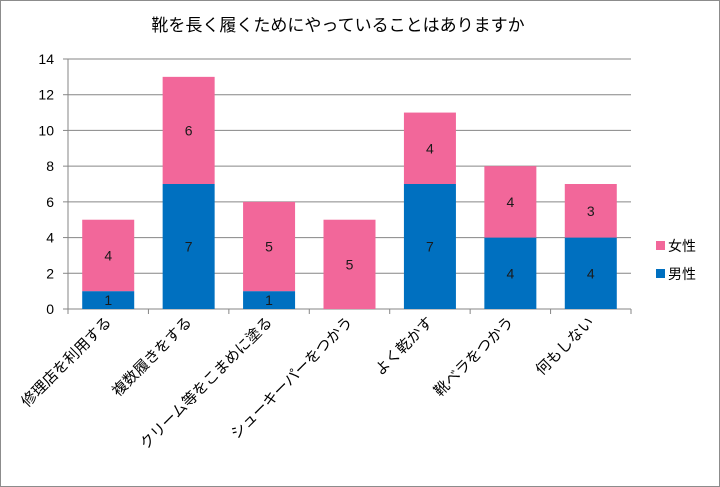 This screenshot has width=720, height=487. What do you see at coordinates (151, 356) in the screenshot?
I see `x-category-label: 複数履きをする` at bounding box center [151, 356].